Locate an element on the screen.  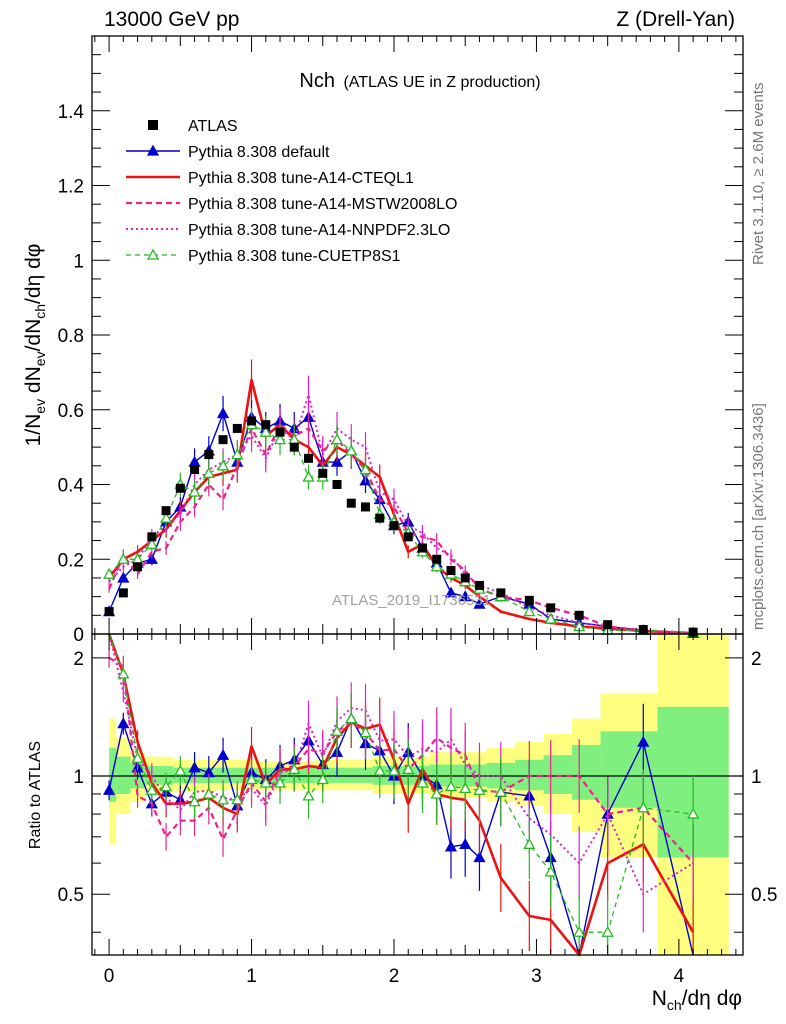
x-tick-label: 1 is located at coordinates (251, 976).